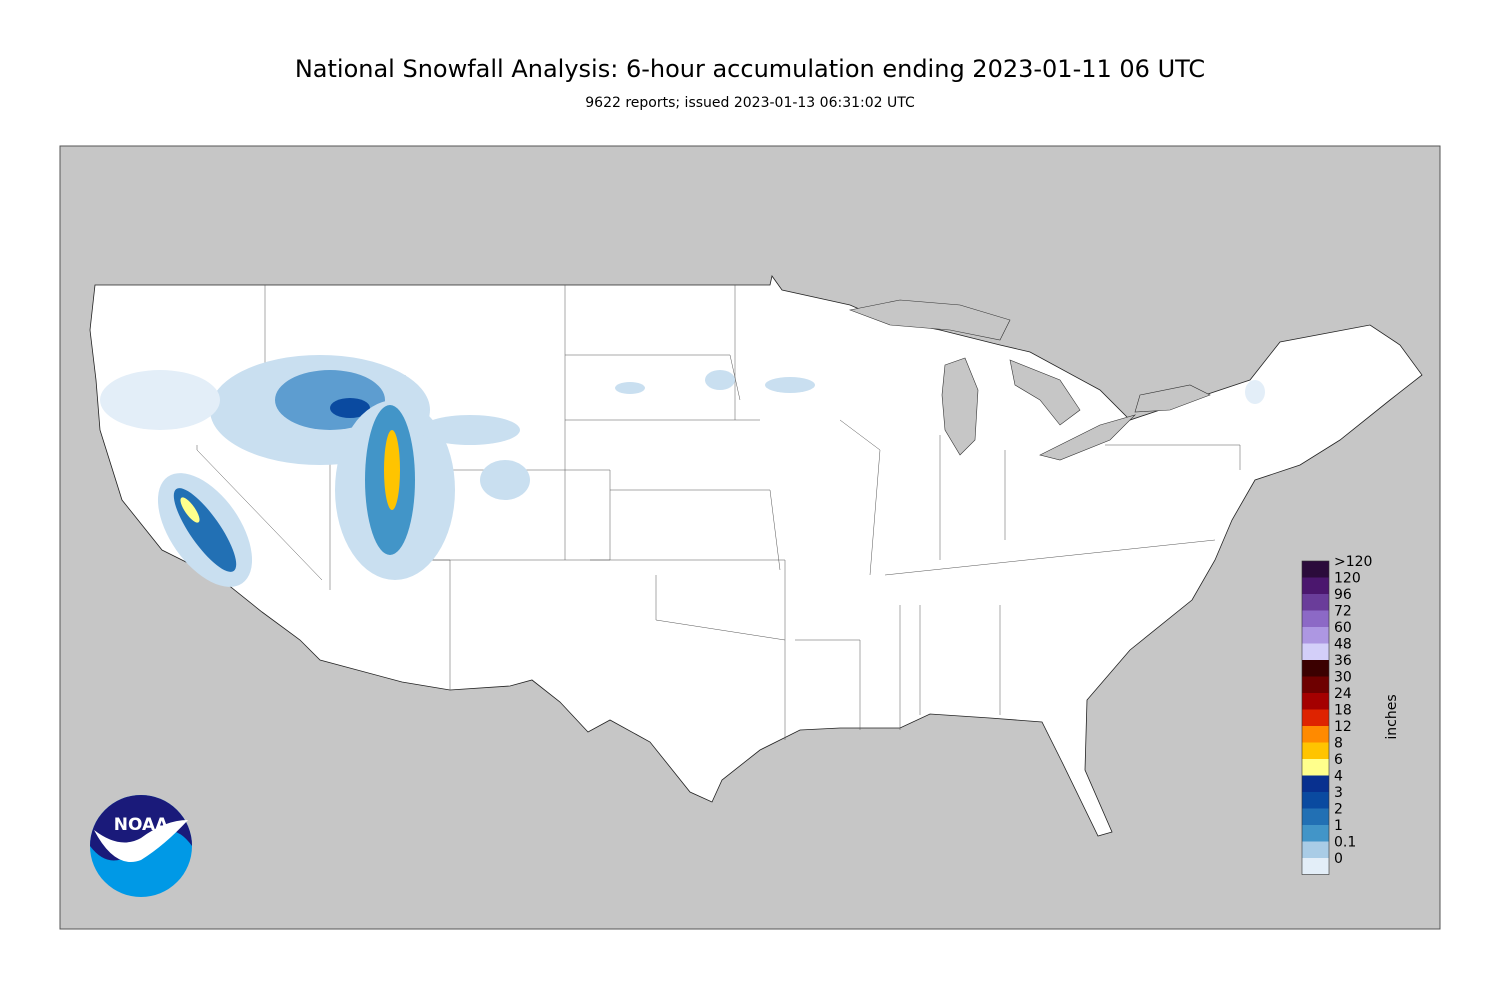 The height and width of the screenshot is (982, 1500). Describe the element at coordinates (1338, 793) in the screenshot. I see `colorbar-label: 3` at that location.